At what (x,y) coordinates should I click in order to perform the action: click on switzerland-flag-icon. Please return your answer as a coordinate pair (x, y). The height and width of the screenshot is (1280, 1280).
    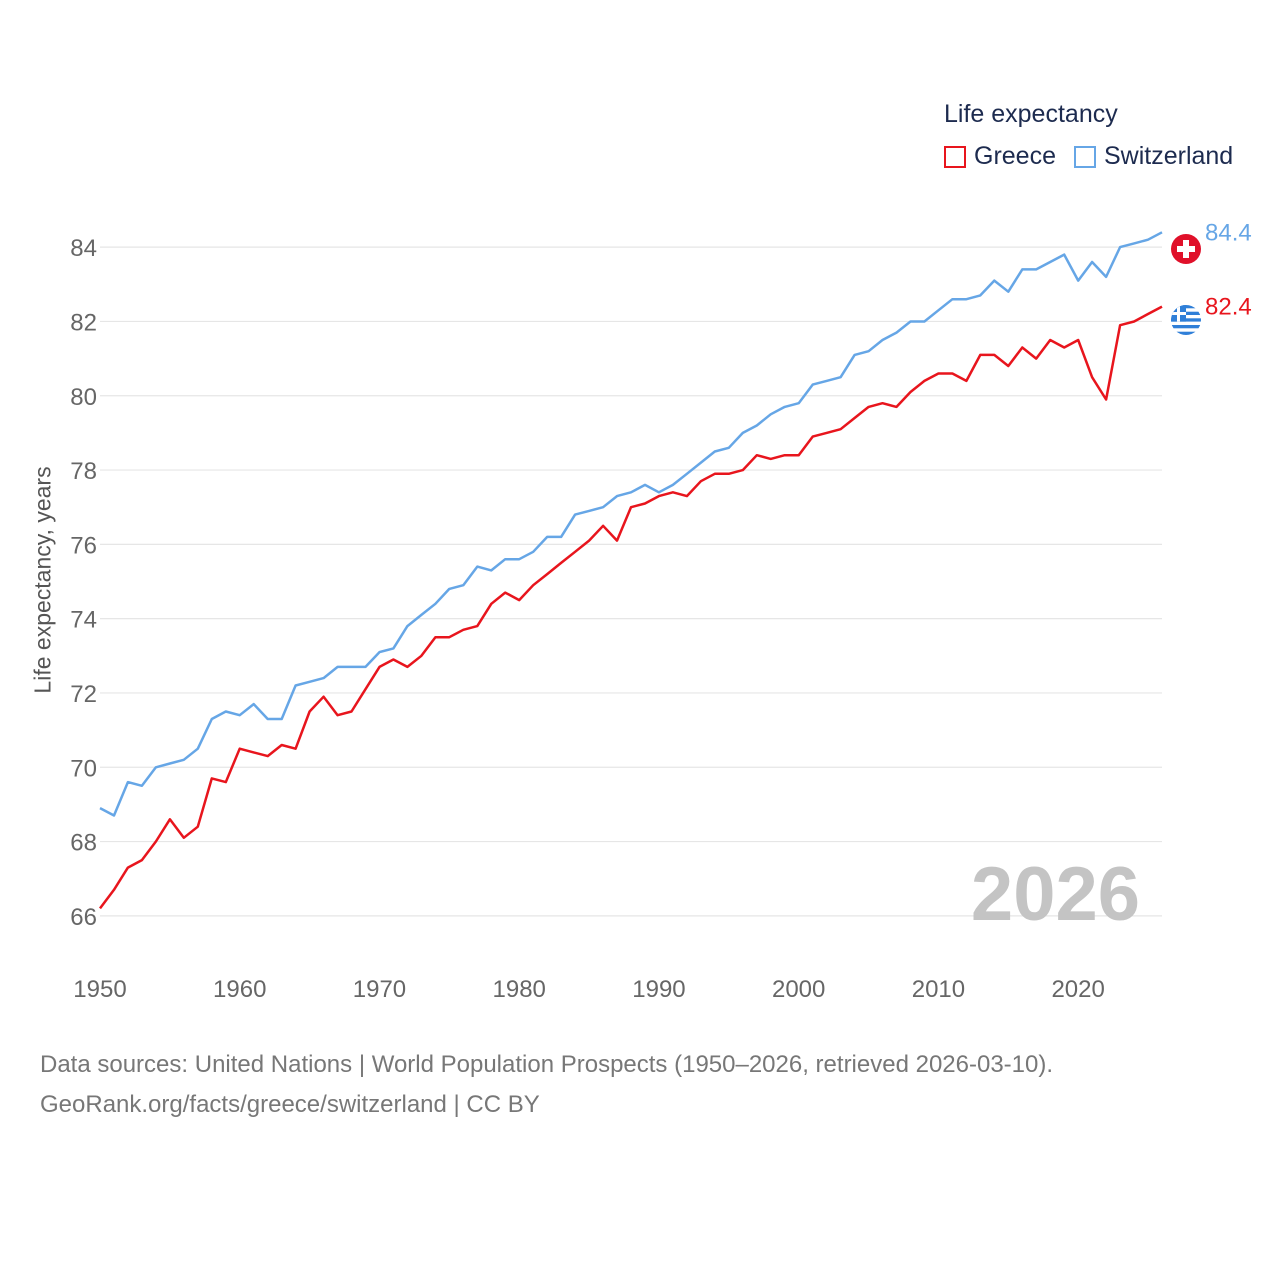
    Looking at the image, I should click on (1186, 249).